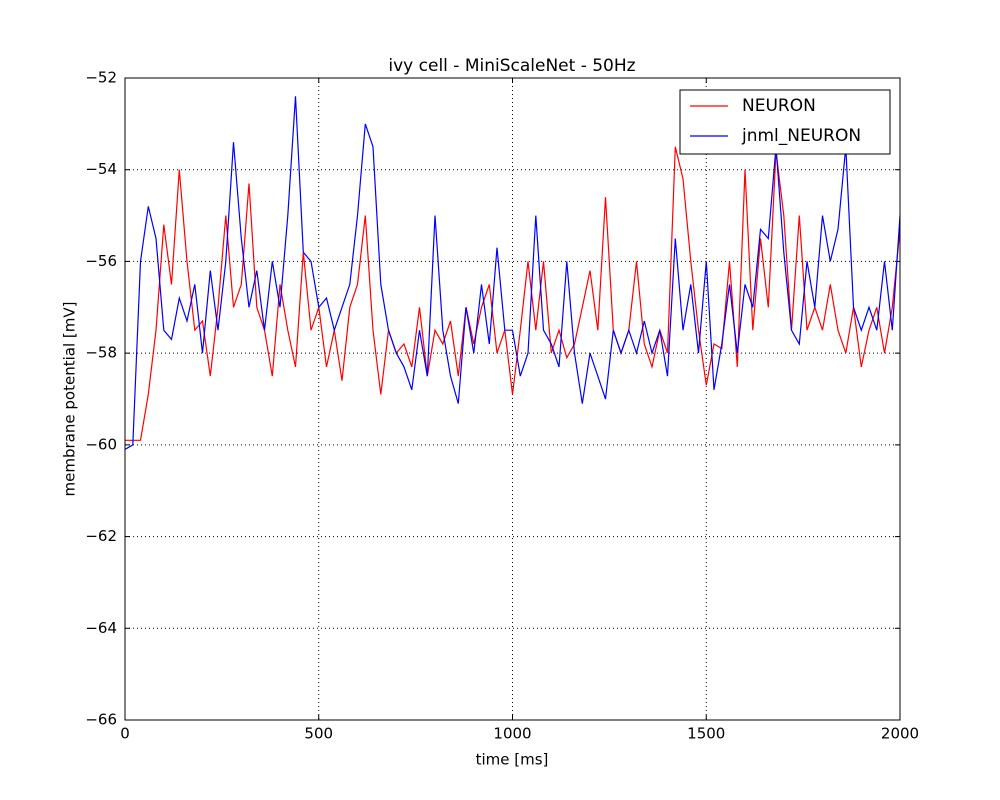 Image resolution: width=1000 pixels, height=800 pixels. I want to click on legend-label: jnml_NEURON, so click(801, 136).